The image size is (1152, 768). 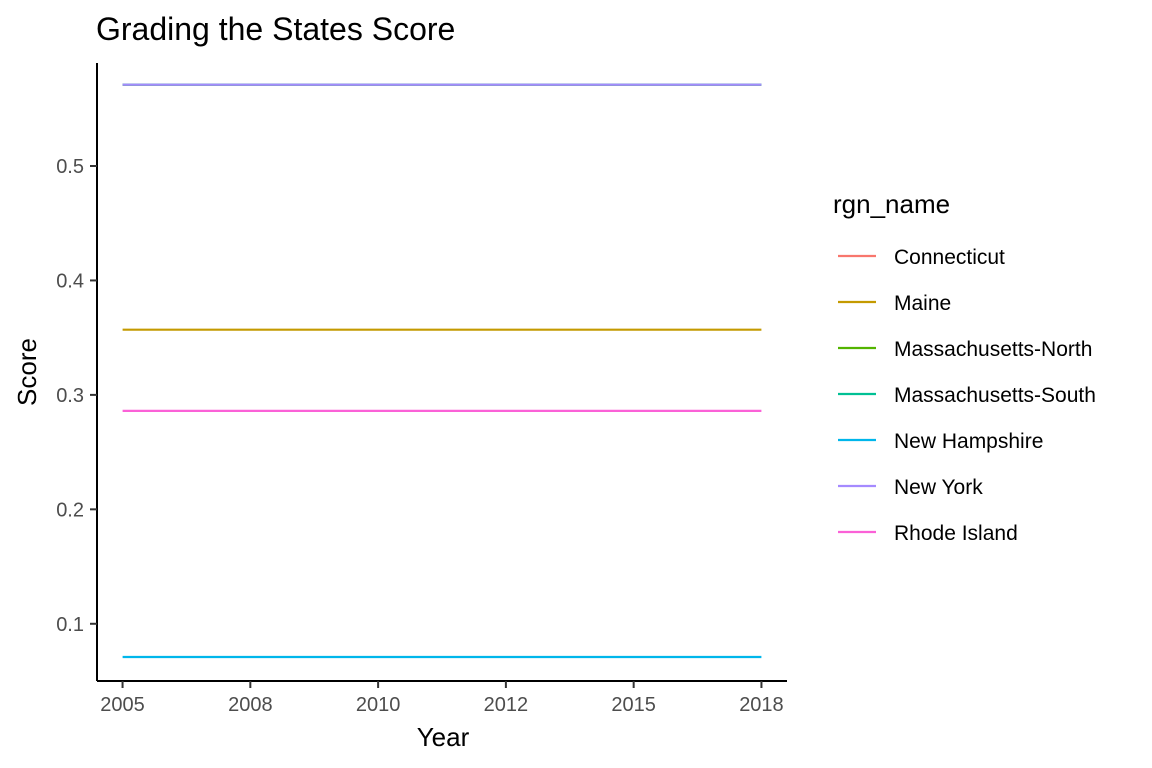 I want to click on x-axis-ticks: 2005 2008 2010 2012 2015 2018, so click(x=442, y=698).